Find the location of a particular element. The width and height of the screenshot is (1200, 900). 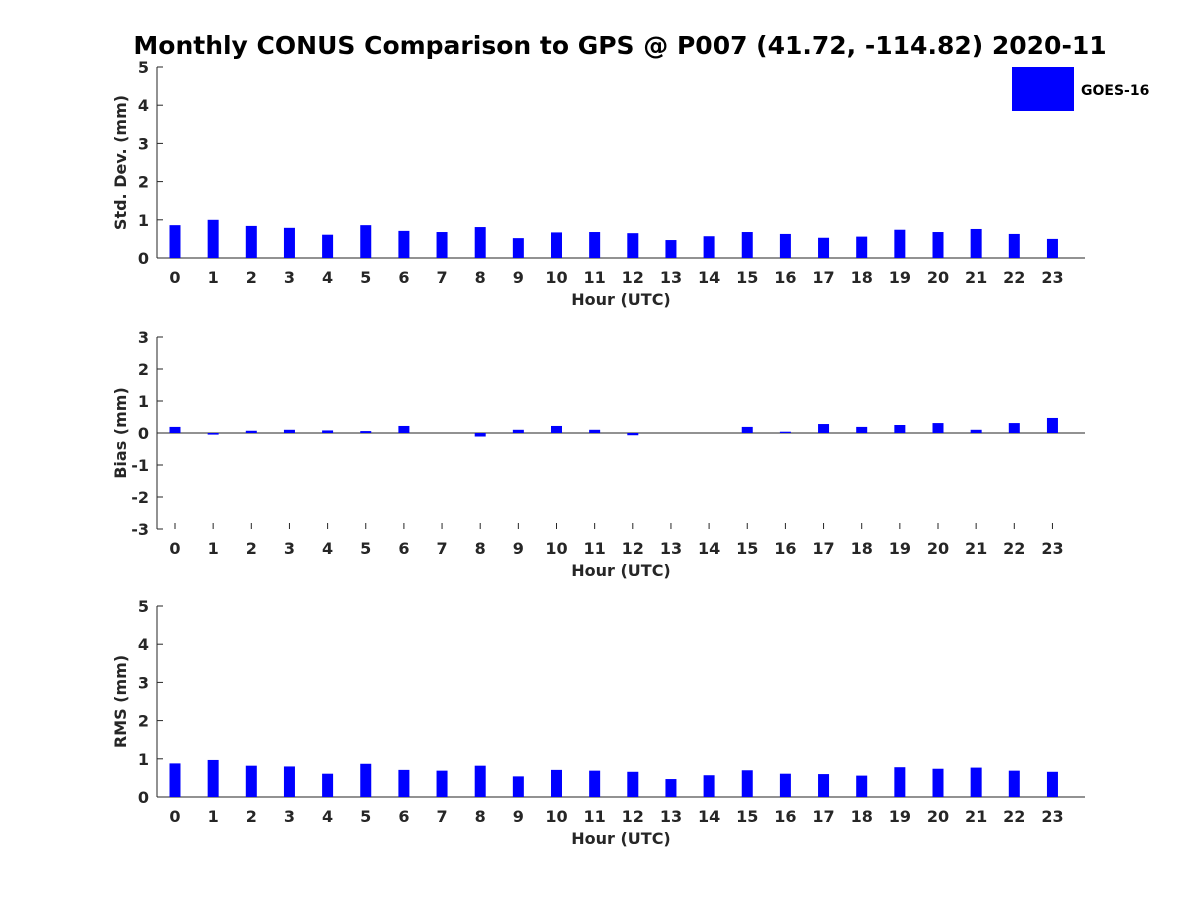

x-tick-label: 0 is located at coordinates (174, 816).